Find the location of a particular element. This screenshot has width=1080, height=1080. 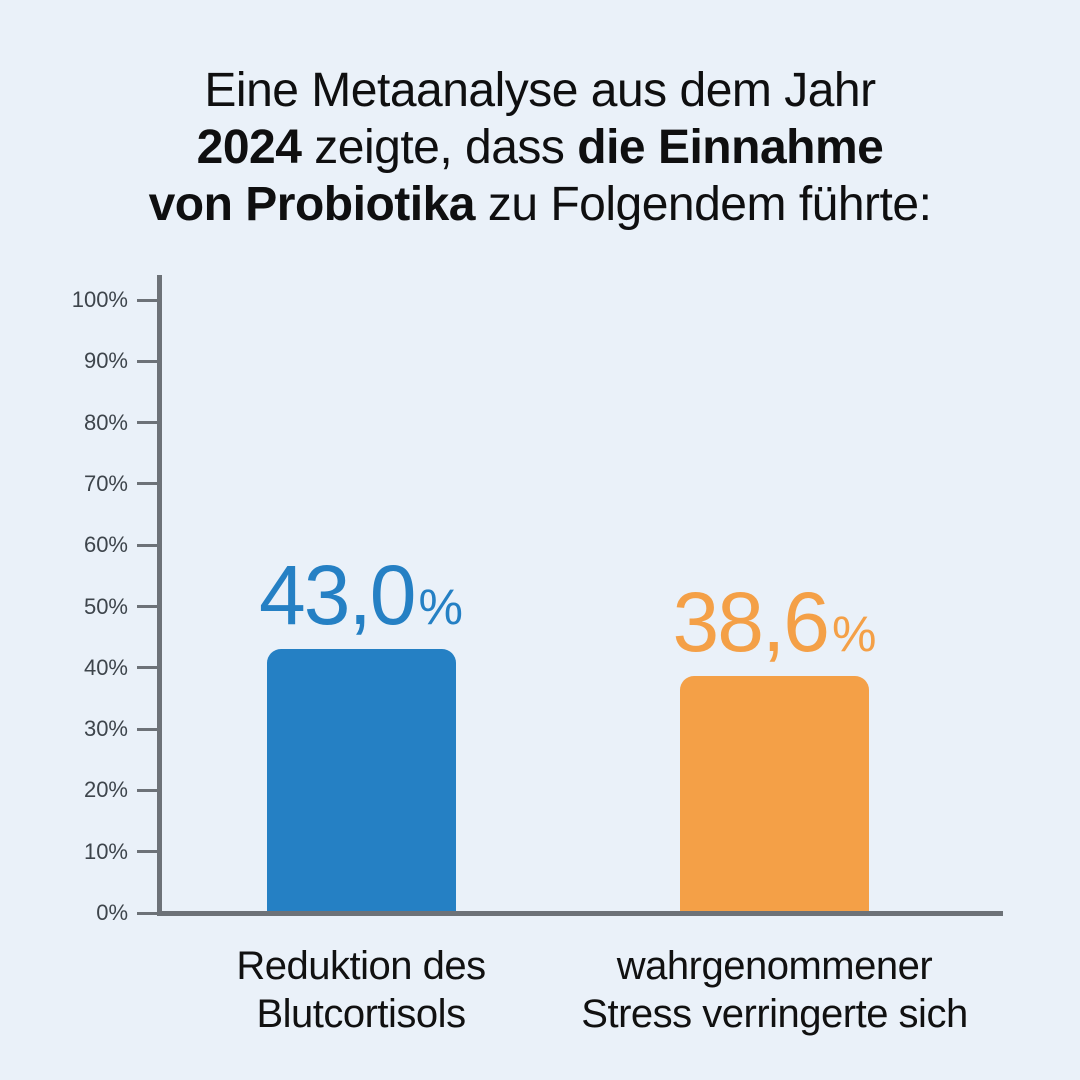

y-tick-label: 90% is located at coordinates (105, 361).